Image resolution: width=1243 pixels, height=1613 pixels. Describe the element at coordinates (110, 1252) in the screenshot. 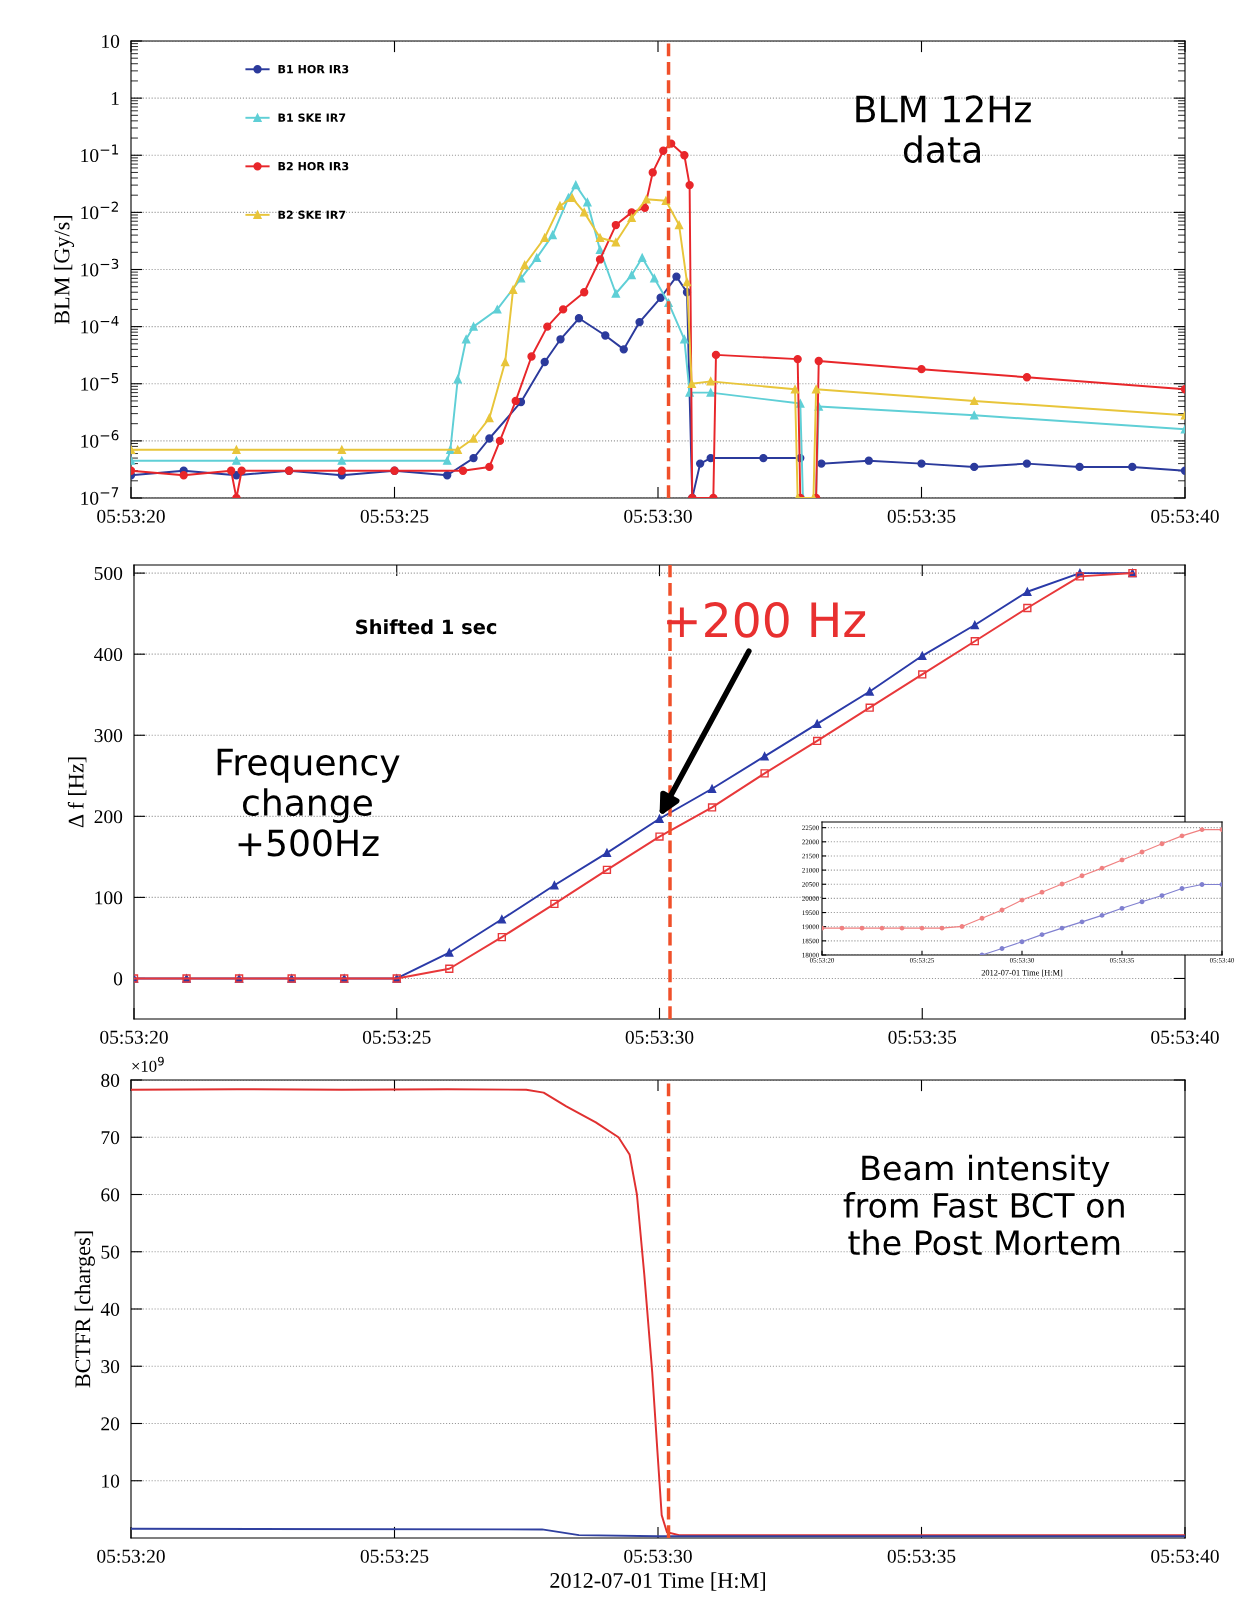

I see `y-tick-label: 50` at that location.